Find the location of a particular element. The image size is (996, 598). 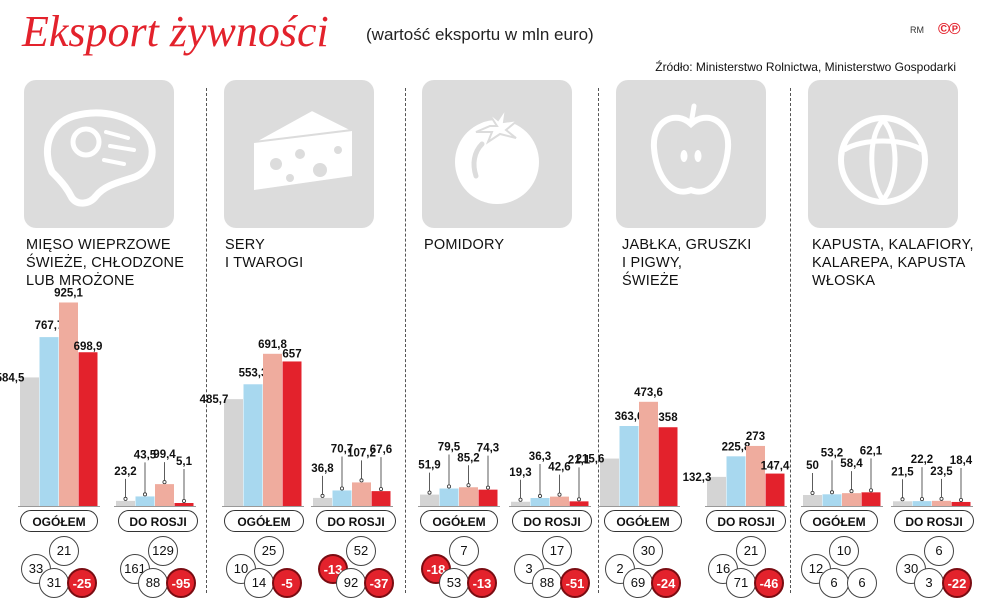

data-label: 99,4 is located at coordinates (164, 455).